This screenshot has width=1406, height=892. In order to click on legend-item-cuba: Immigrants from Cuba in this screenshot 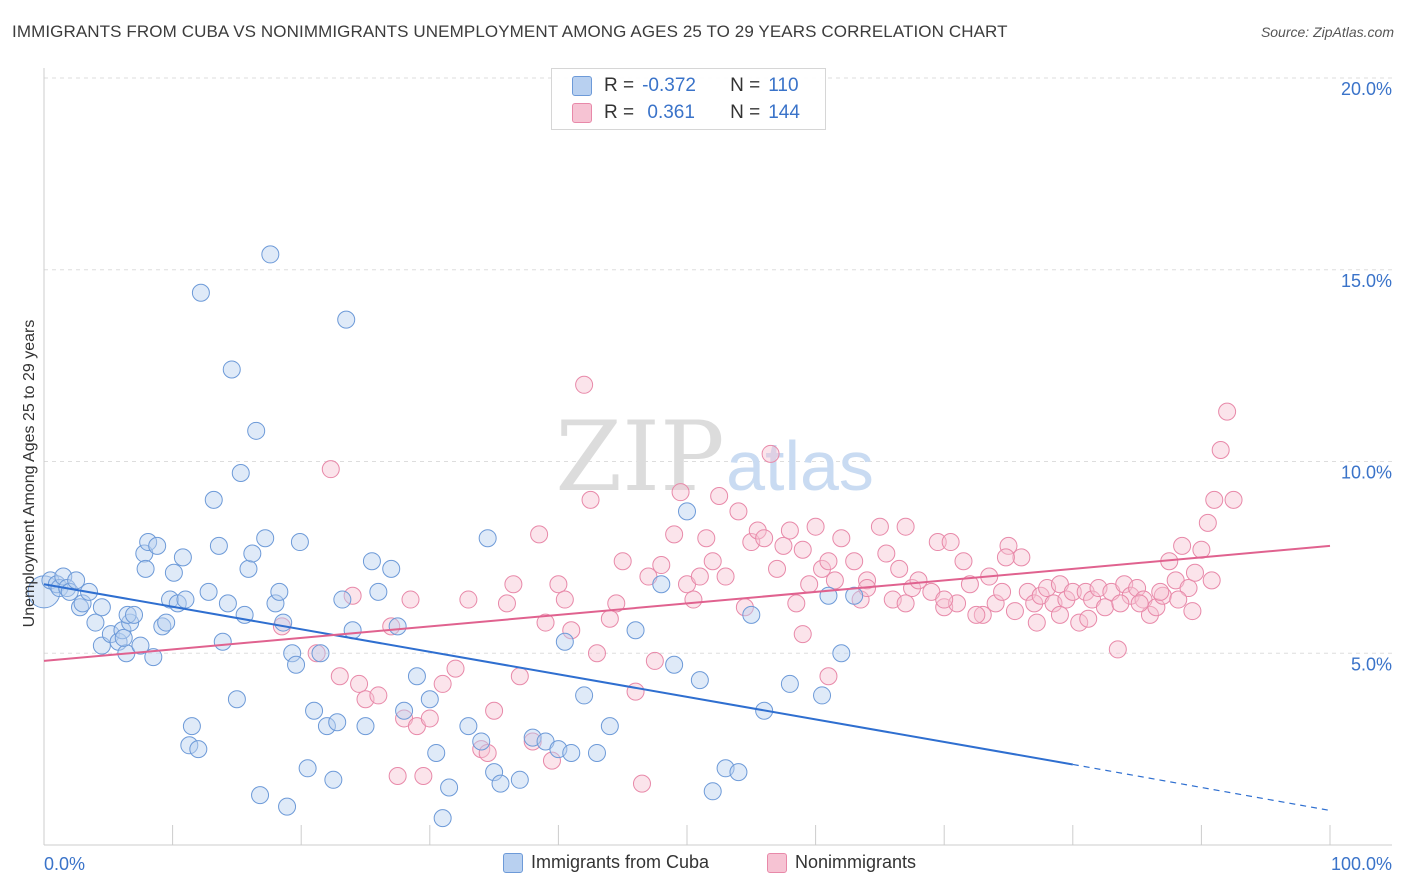, I will do `click(606, 862)`.